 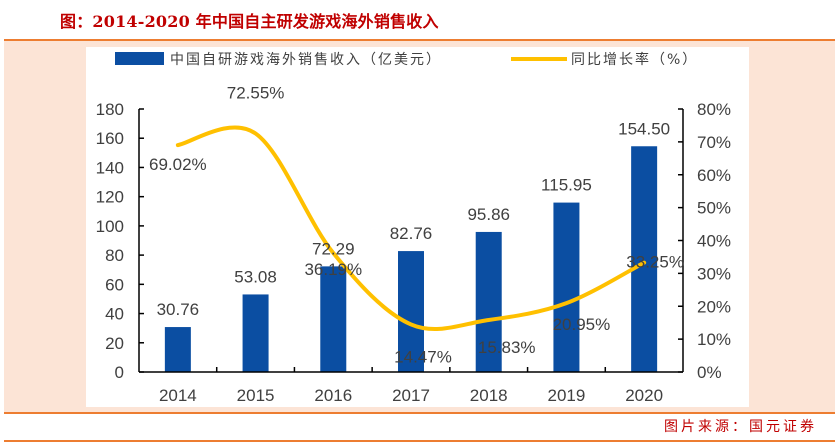 What do you see at coordinates (419, 40) in the screenshot?
I see `top-divider` at bounding box center [419, 40].